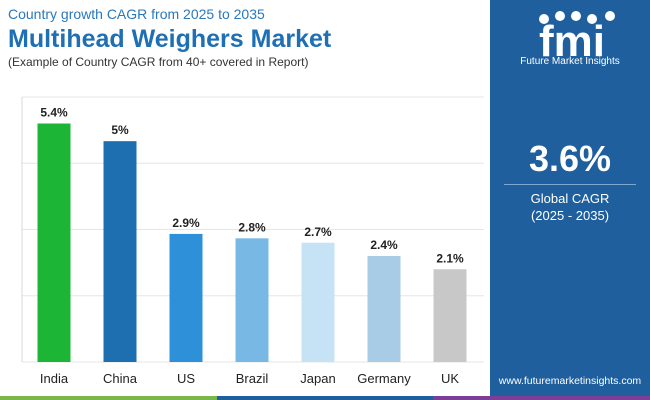 This screenshot has width=650, height=400. What do you see at coordinates (252, 300) in the screenshot?
I see `bar-brazil` at bounding box center [252, 300].